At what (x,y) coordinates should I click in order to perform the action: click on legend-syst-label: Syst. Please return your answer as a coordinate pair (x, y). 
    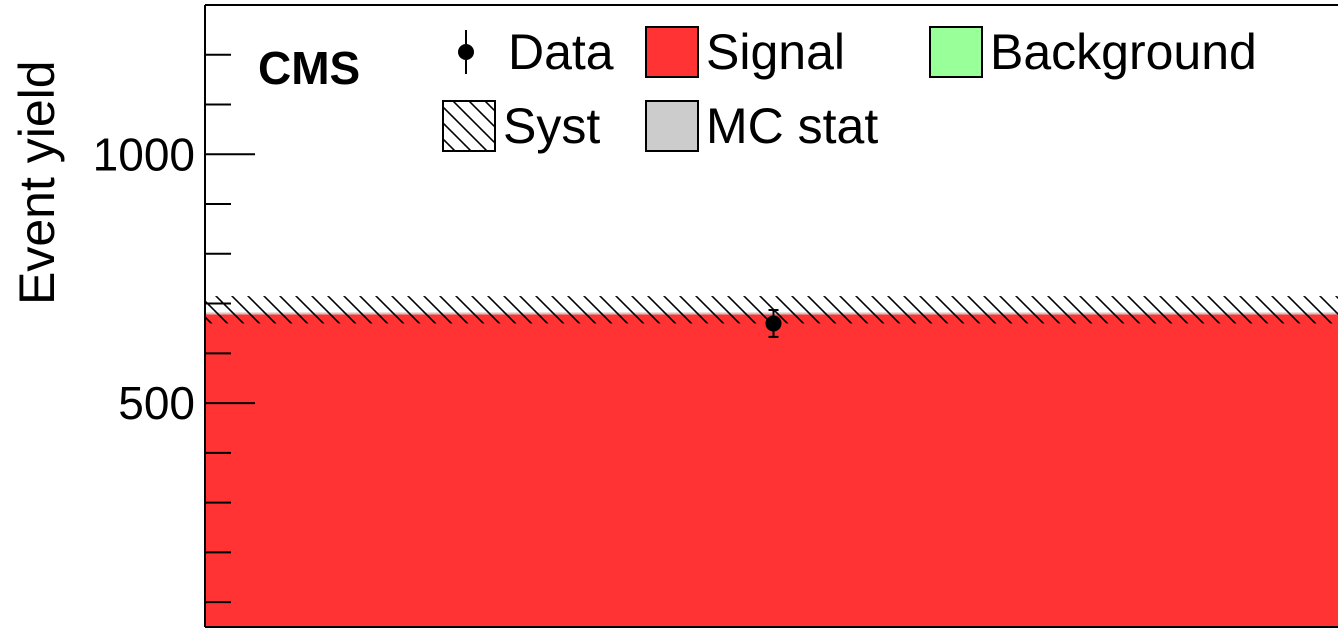
    Looking at the image, I should click on (551, 126).